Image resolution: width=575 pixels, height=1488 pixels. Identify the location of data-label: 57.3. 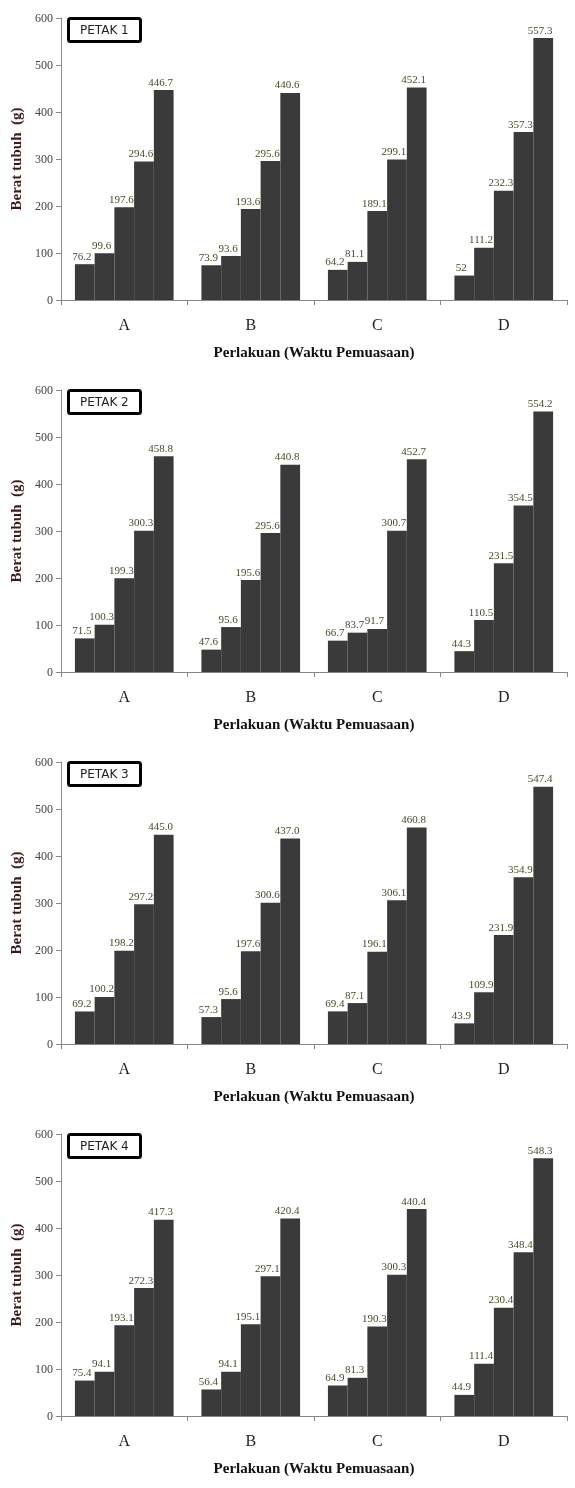
(208, 1008).